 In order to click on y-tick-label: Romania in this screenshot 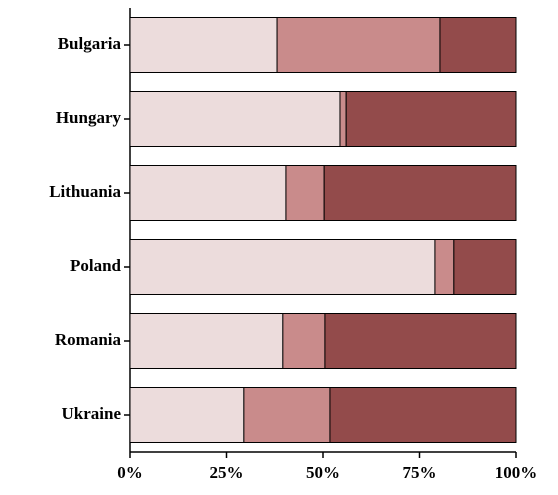, I will do `click(88, 339)`.